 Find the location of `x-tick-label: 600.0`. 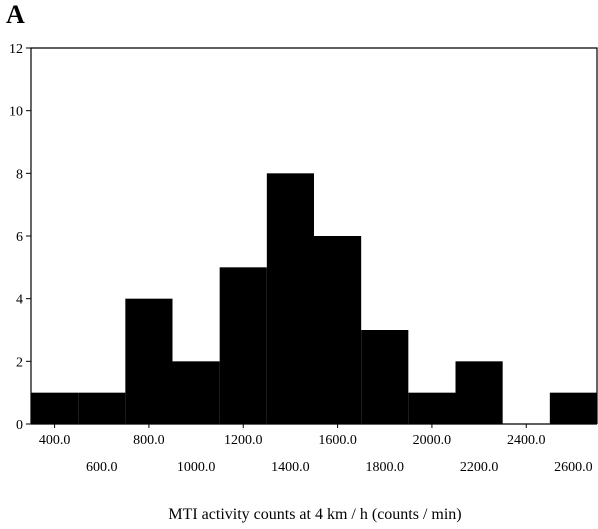

x-tick-label: 600.0 is located at coordinates (102, 467).